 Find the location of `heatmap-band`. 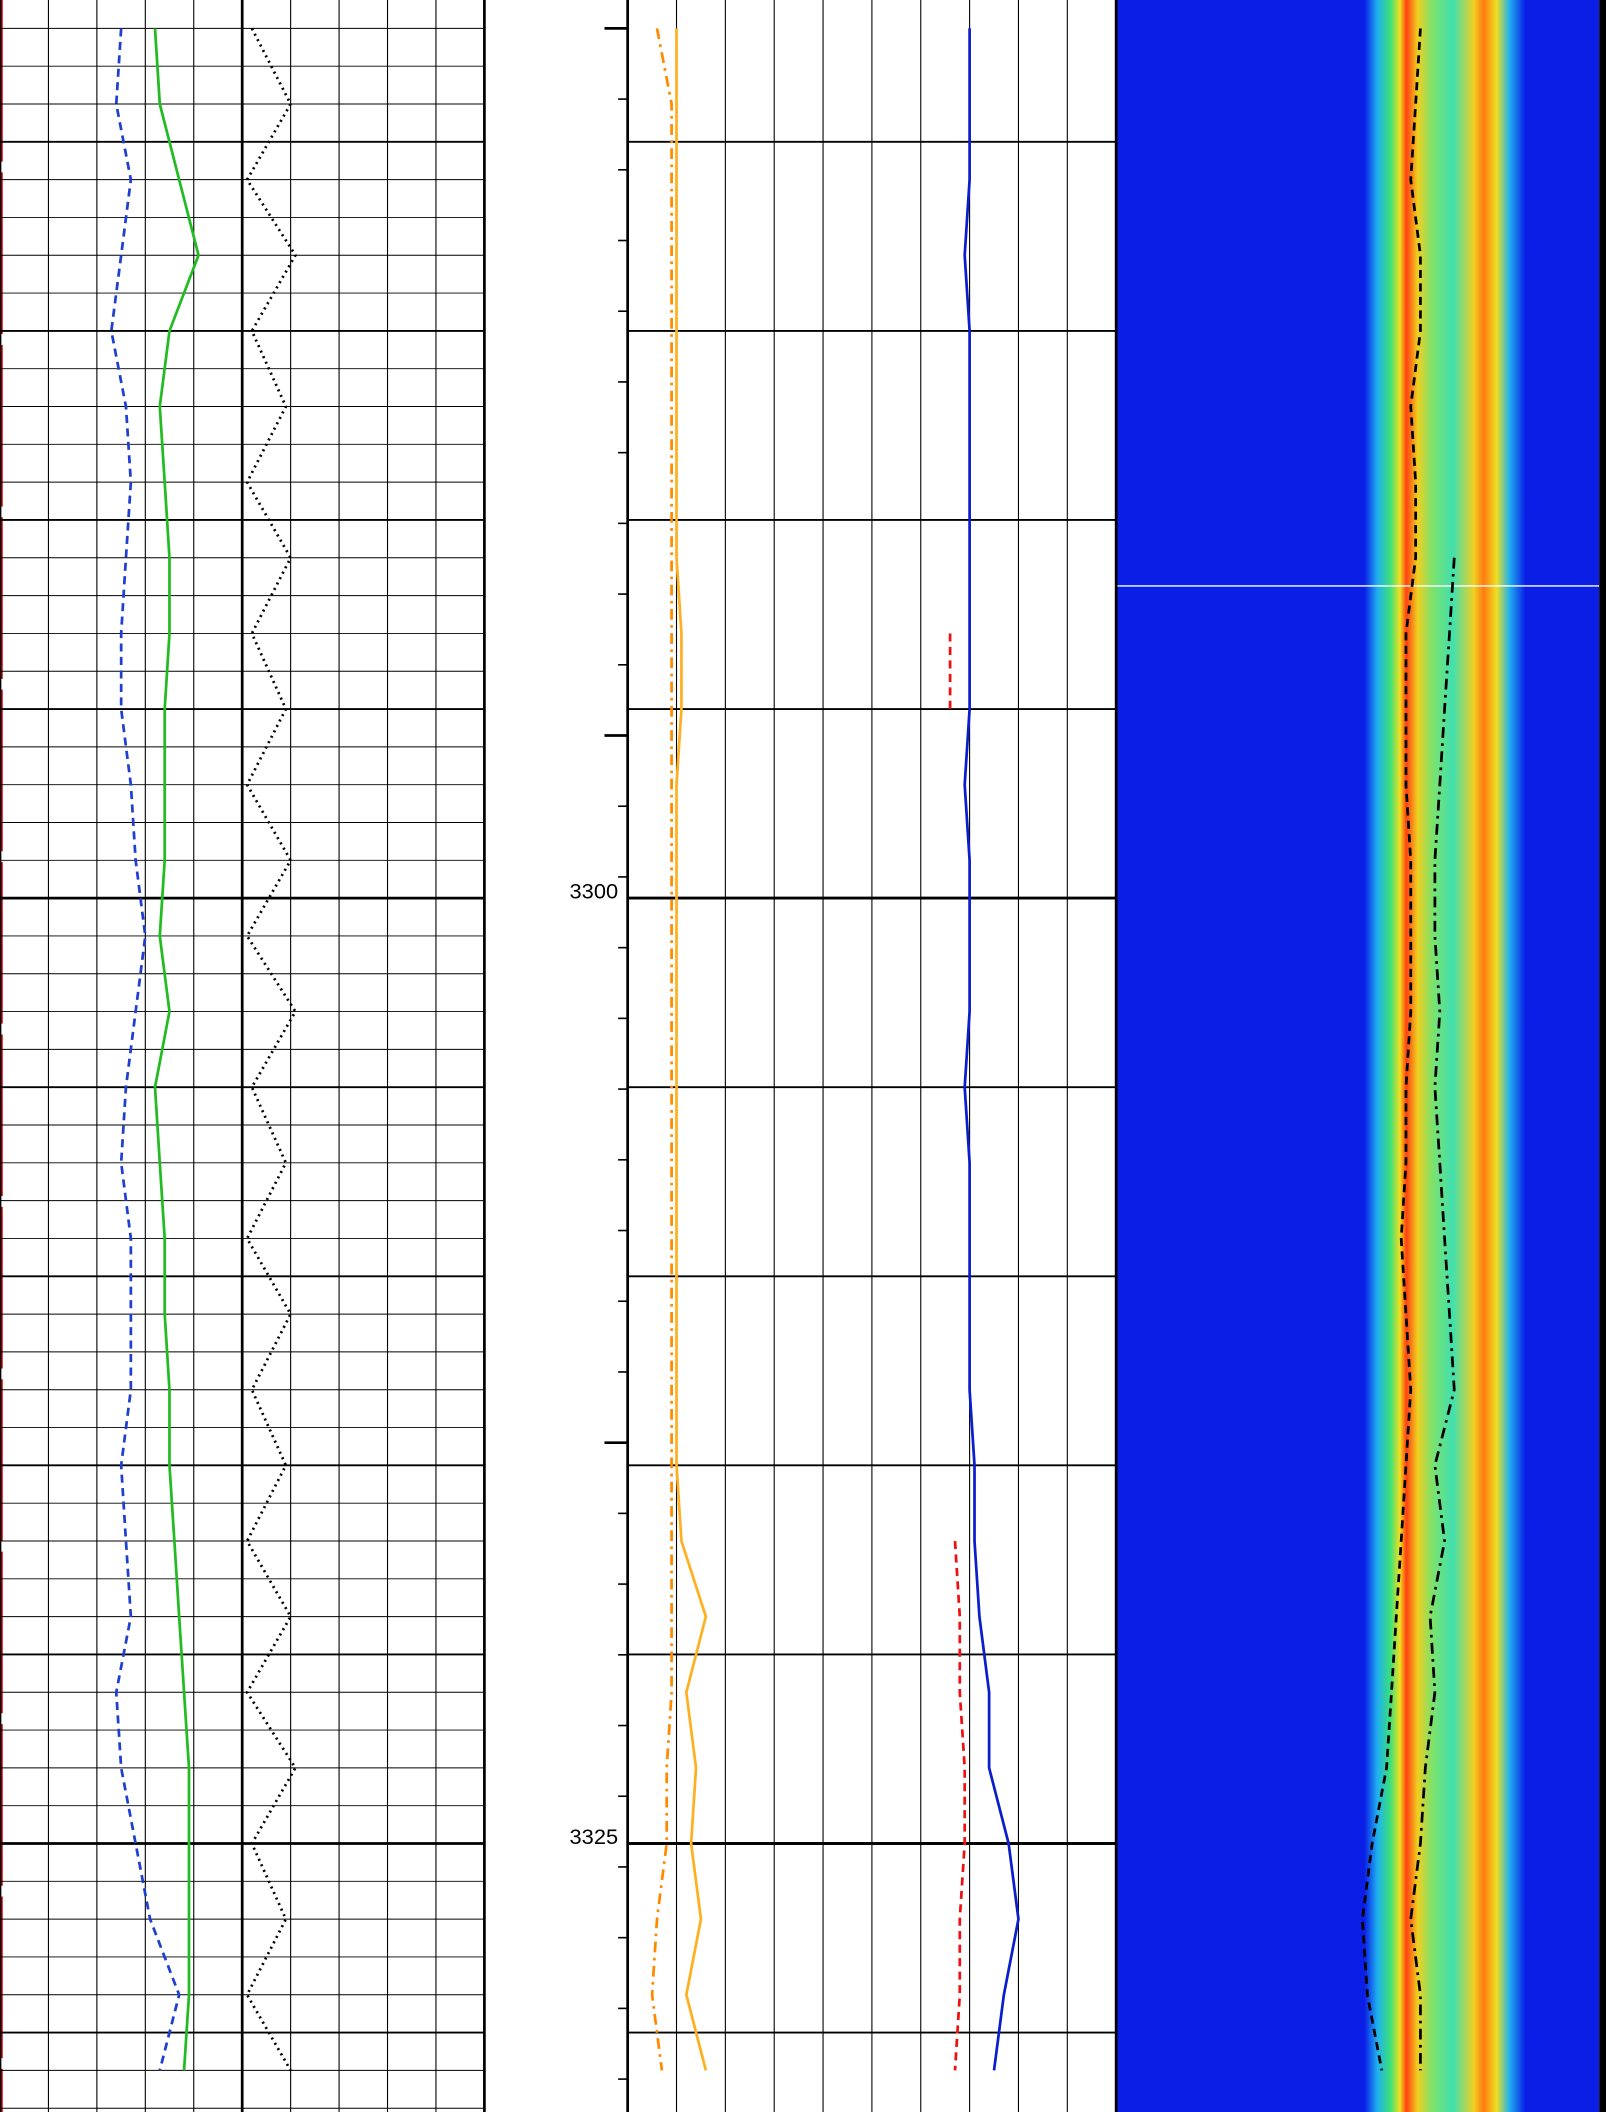

heatmap-band is located at coordinates (1445, 1056).